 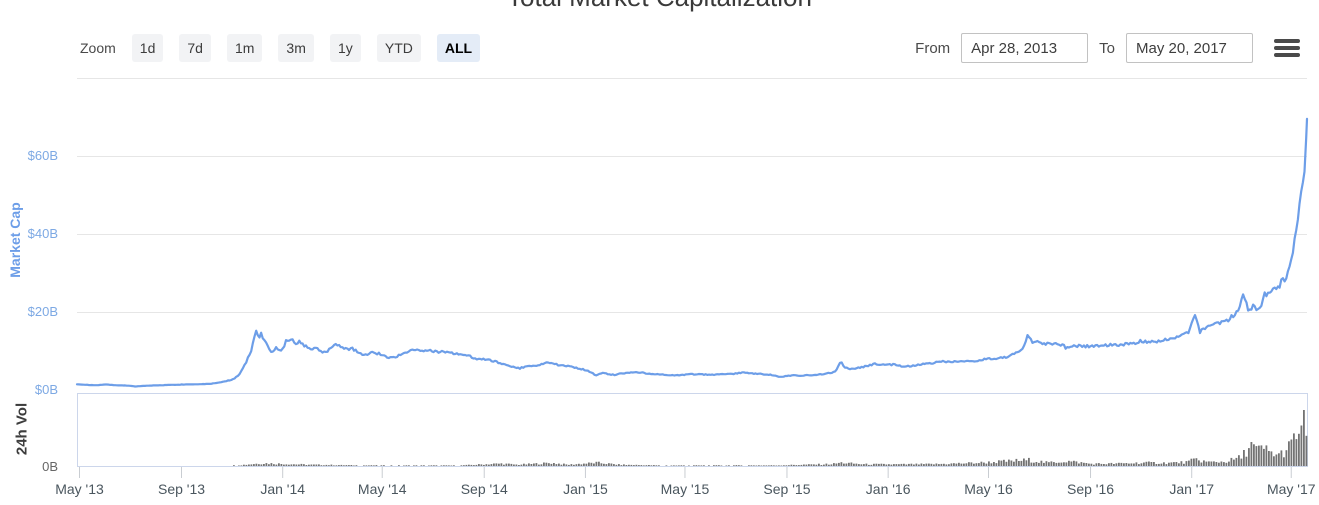 What do you see at coordinates (787, 489) in the screenshot?
I see `x-axis-tick-label: Sep '15` at bounding box center [787, 489].